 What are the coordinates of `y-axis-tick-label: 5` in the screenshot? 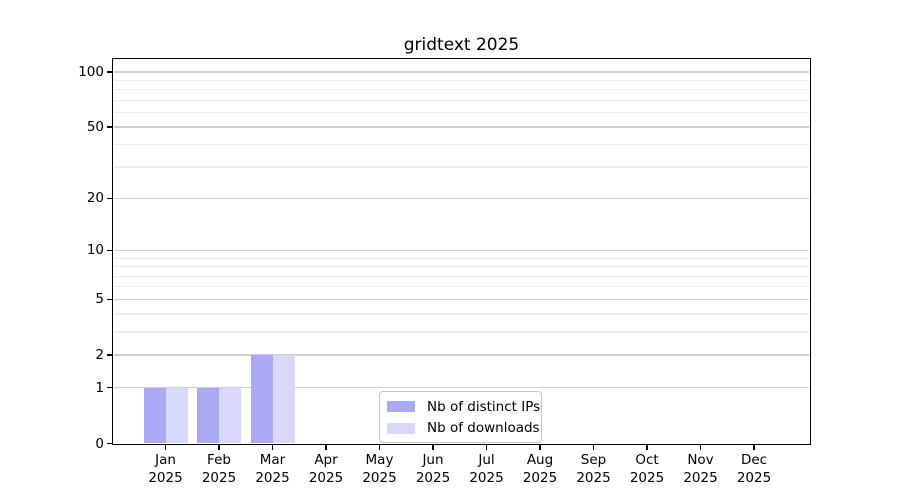 It's located at (99, 299).